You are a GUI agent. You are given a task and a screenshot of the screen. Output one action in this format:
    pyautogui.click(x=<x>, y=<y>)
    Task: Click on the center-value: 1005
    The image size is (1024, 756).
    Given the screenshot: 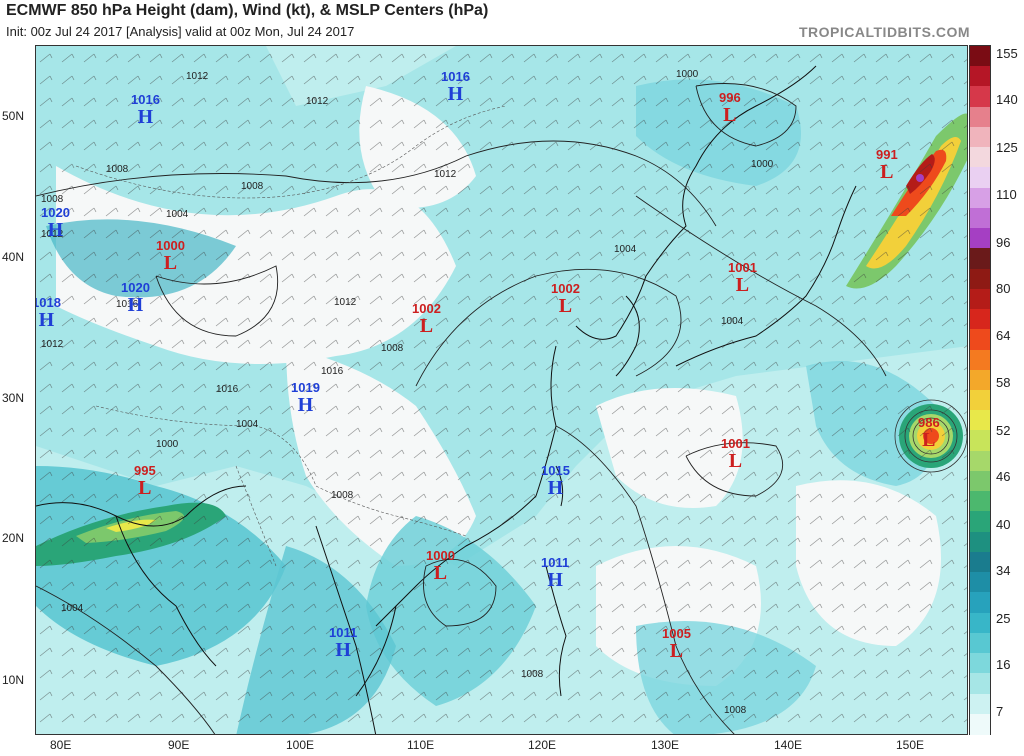 What is the action you would take?
    pyautogui.click(x=676, y=633)
    